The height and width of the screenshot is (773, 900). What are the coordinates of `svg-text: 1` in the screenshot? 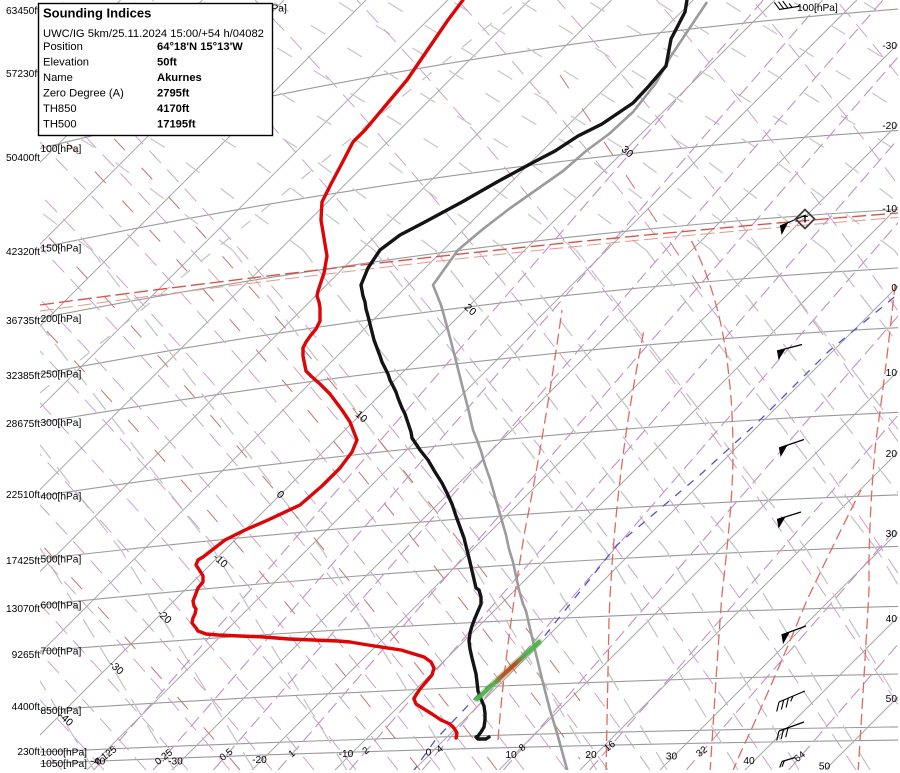 It's located at (292, 754).